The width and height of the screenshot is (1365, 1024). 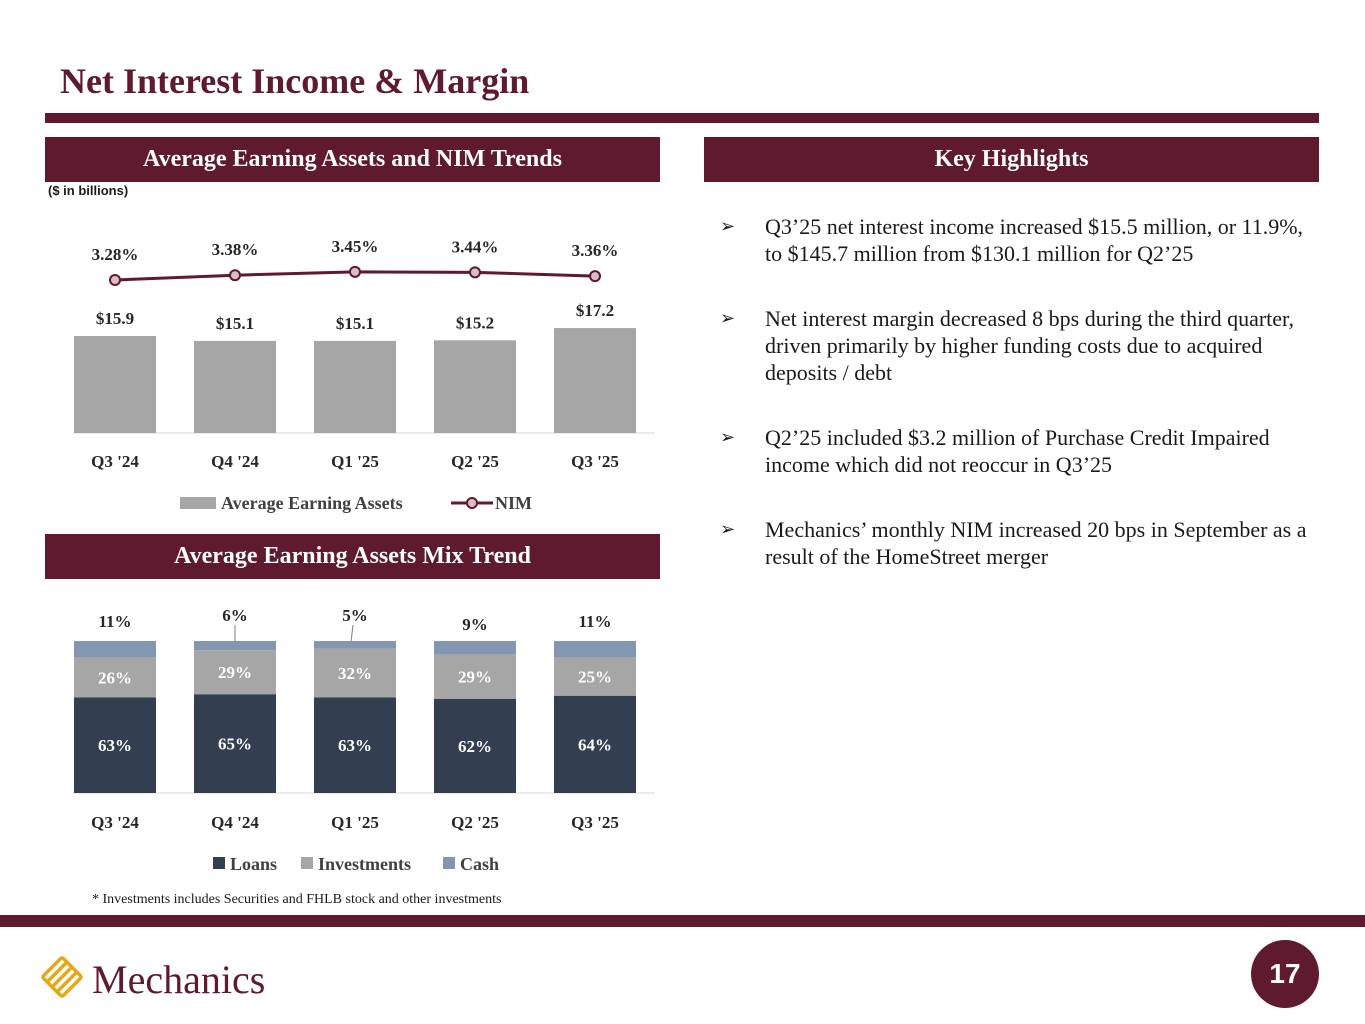 I want to click on data-label-loans: 62%, so click(x=475, y=746).